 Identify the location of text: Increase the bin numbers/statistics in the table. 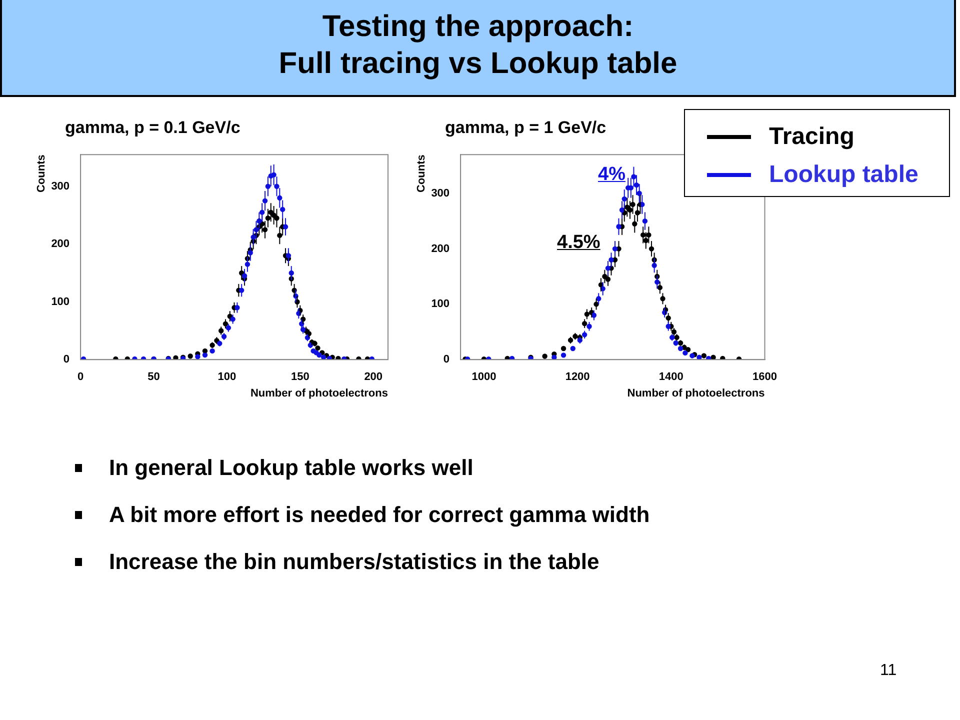
(354, 562).